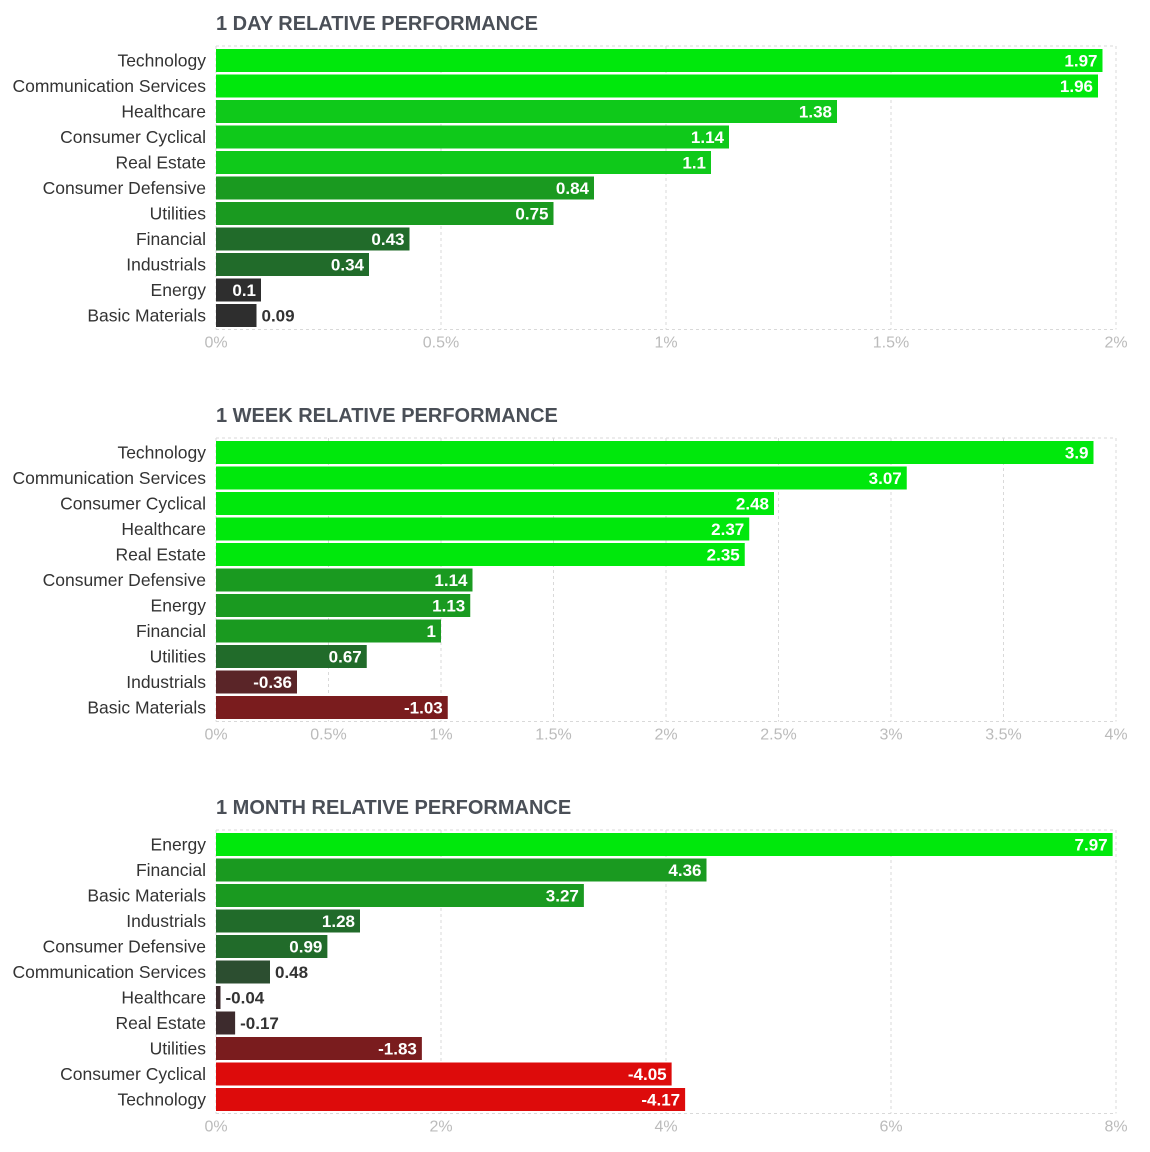  I want to click on data-label: -1.03, so click(423, 708).